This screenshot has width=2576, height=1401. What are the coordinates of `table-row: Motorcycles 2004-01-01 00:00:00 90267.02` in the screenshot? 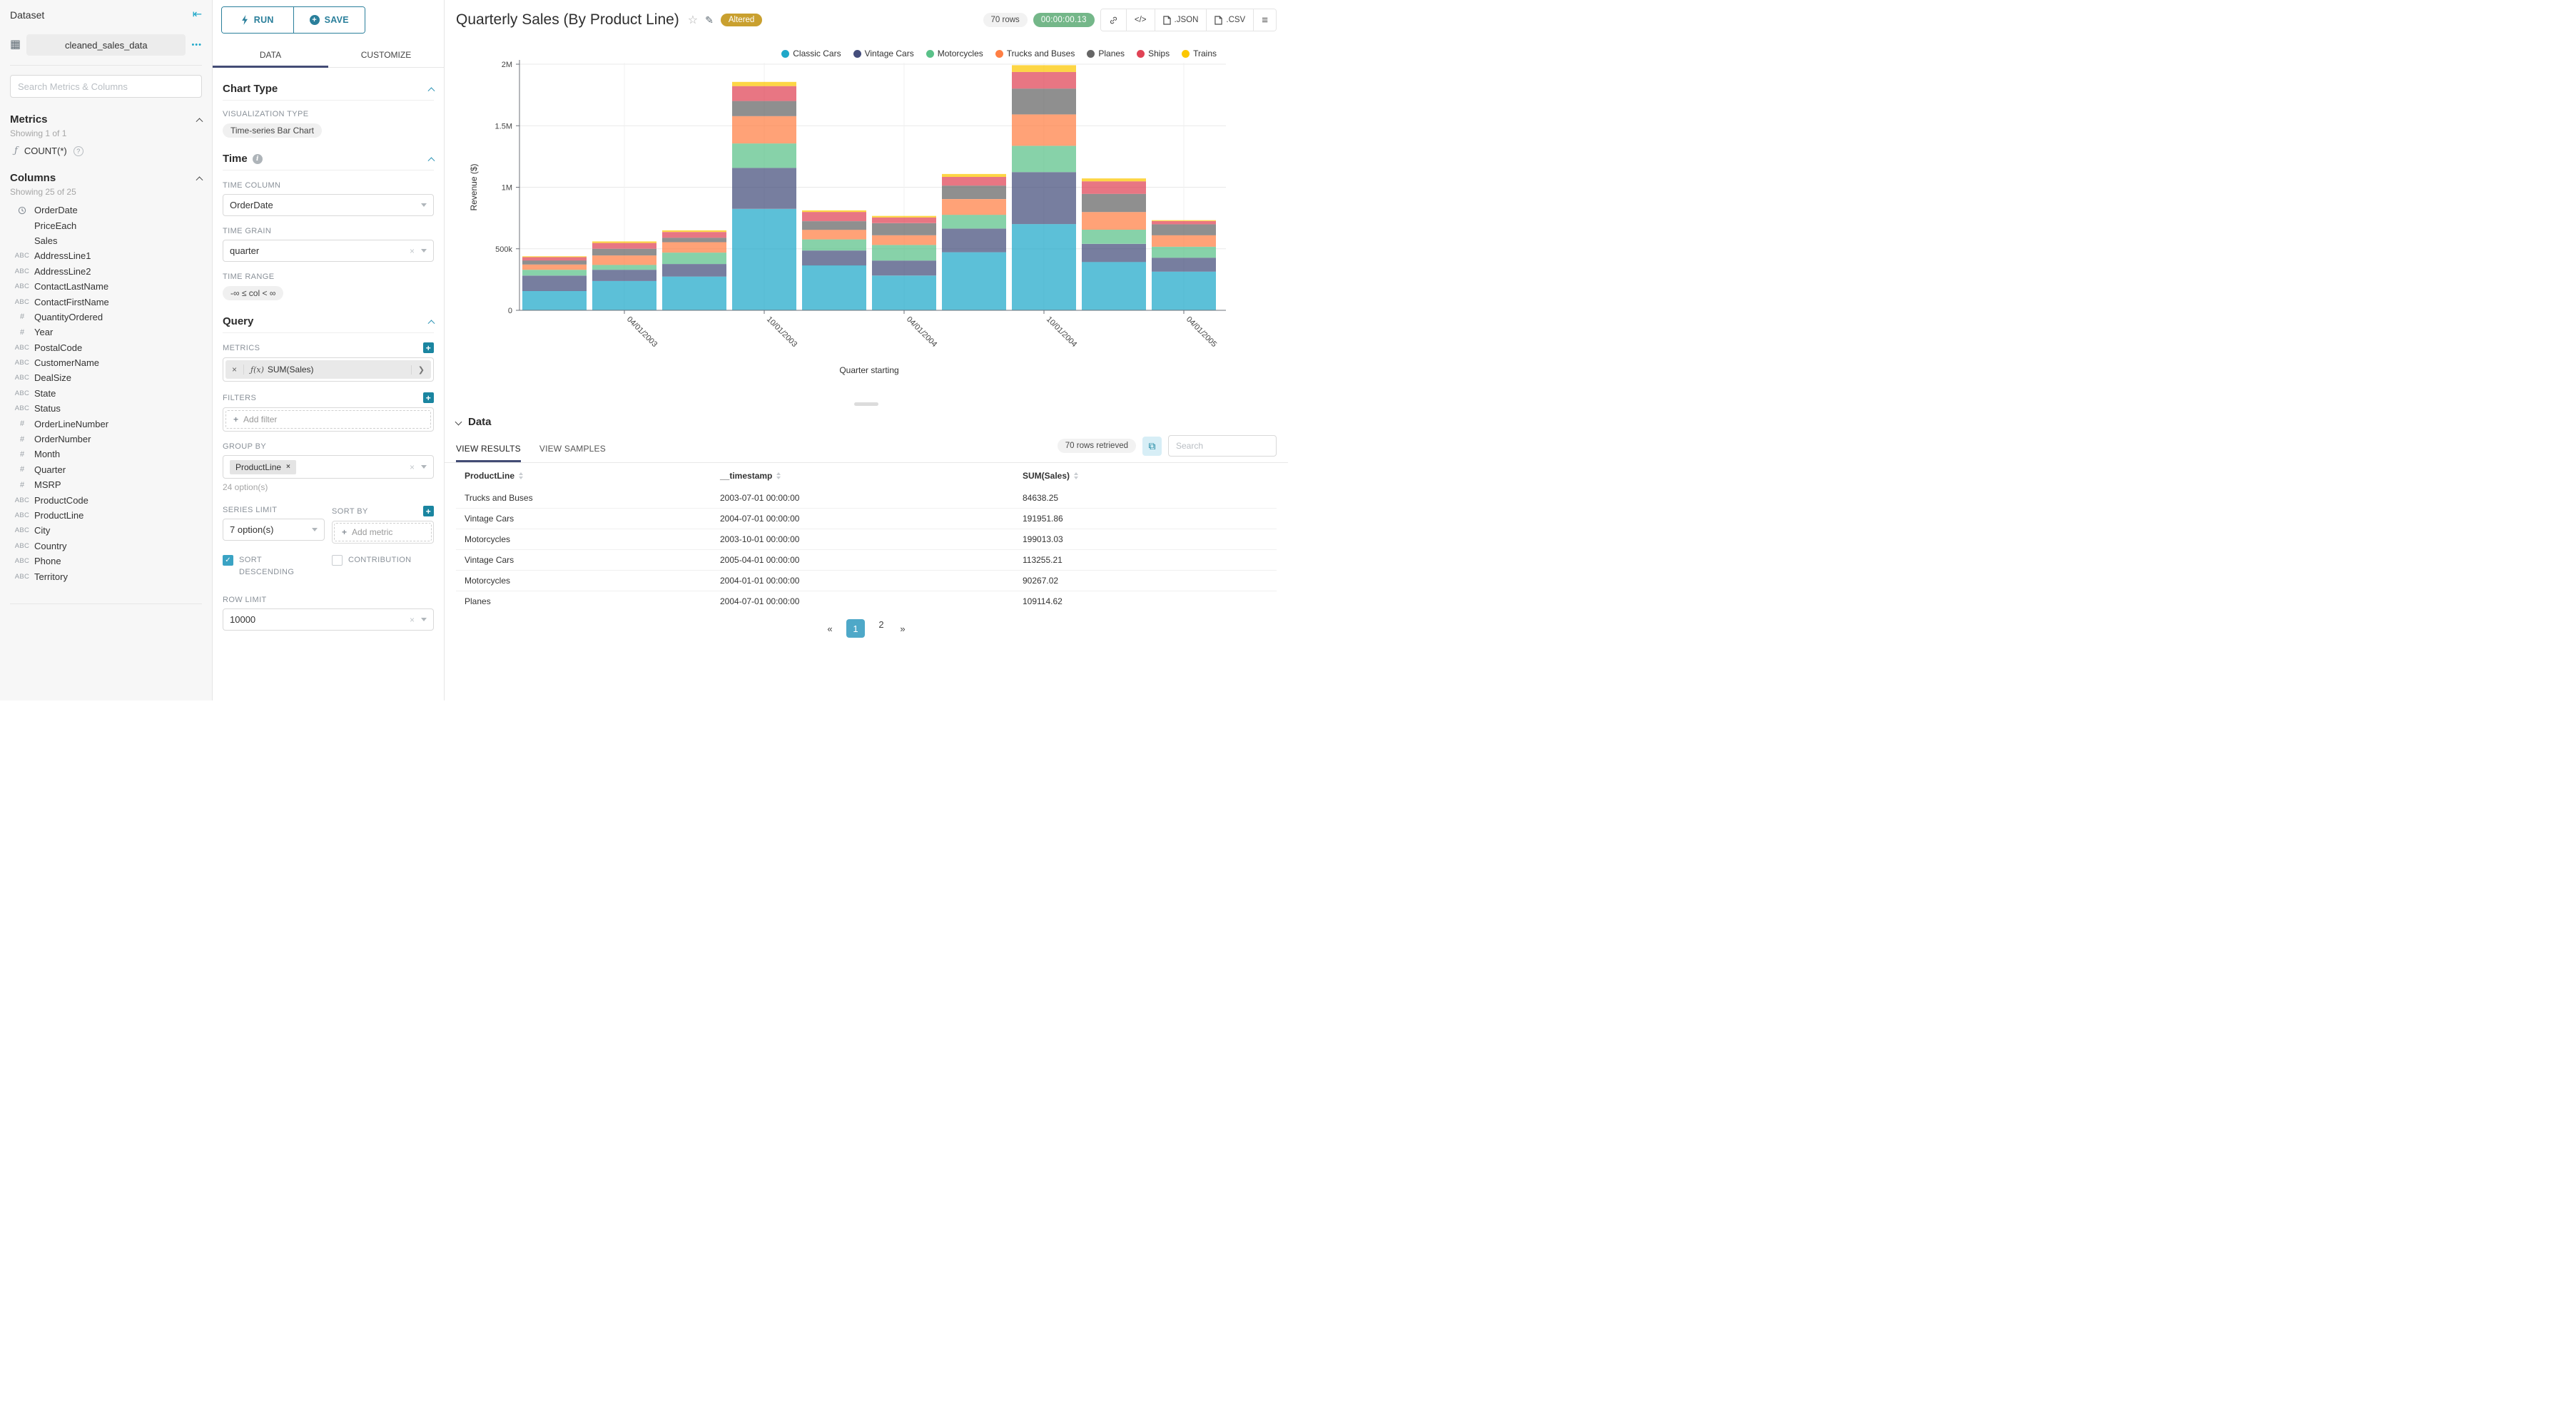 It's located at (866, 580).